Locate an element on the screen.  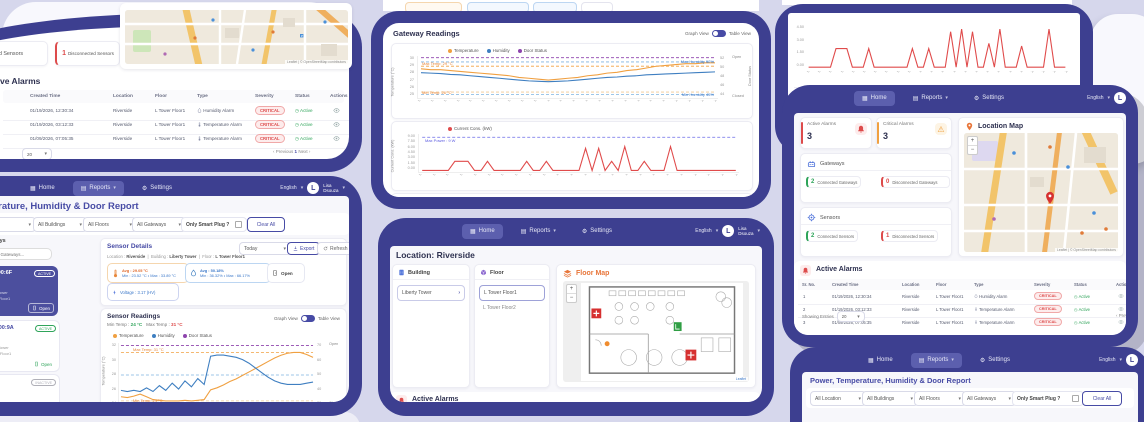
gateway-icon is located at coordinates (811, 164).